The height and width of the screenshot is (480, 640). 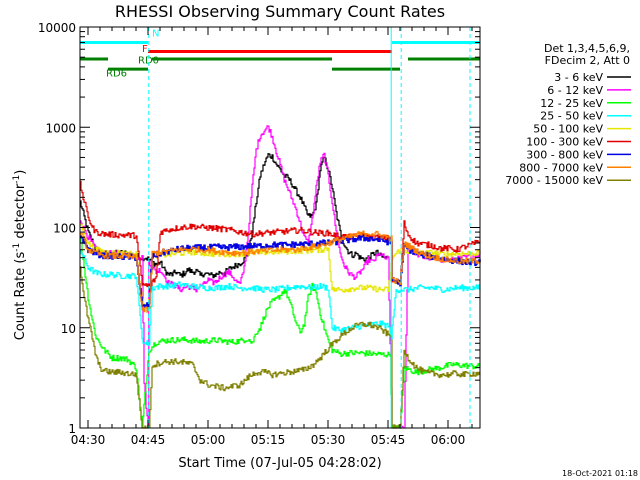 What do you see at coordinates (268, 440) in the screenshot?
I see `x-tick-label-3: 05:15` at bounding box center [268, 440].